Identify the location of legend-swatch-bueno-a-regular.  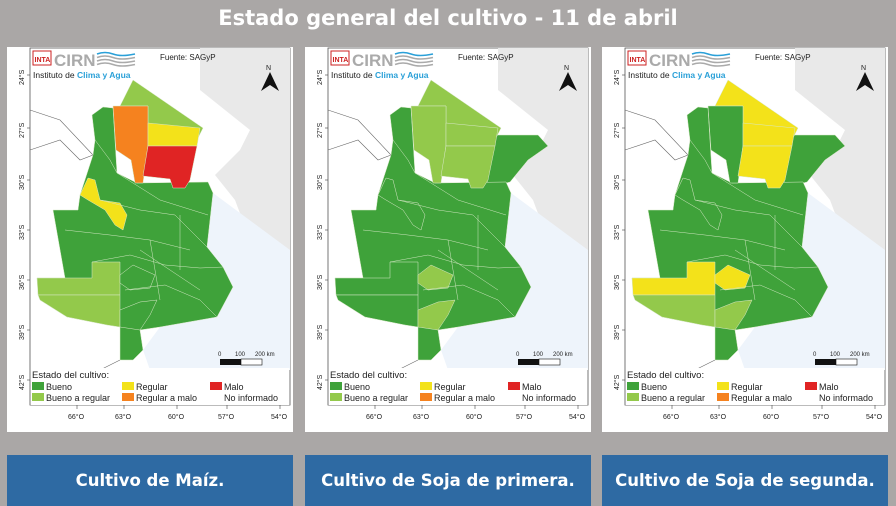
(38, 397).